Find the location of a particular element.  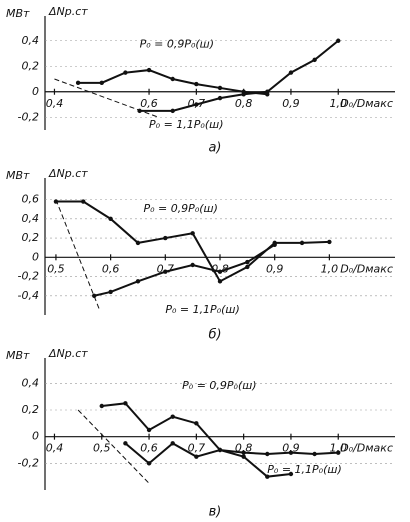

caption: б) is located at coordinates (214, 335).